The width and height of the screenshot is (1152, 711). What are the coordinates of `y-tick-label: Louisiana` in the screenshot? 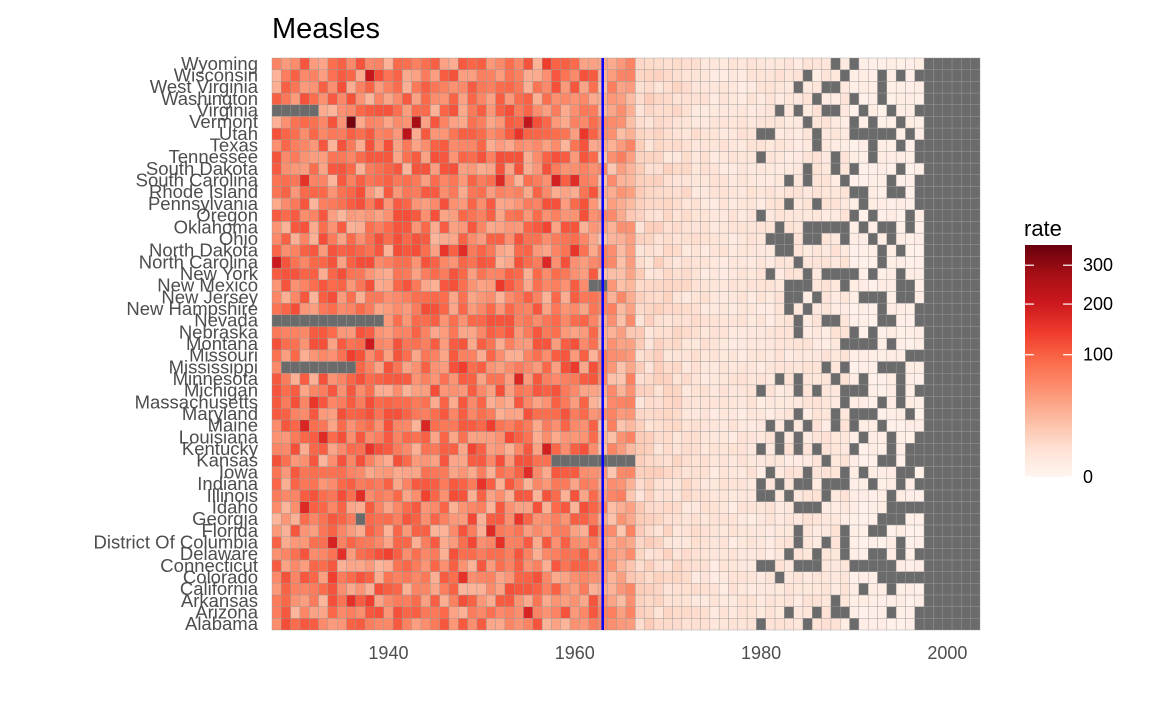 It's located at (219, 436).